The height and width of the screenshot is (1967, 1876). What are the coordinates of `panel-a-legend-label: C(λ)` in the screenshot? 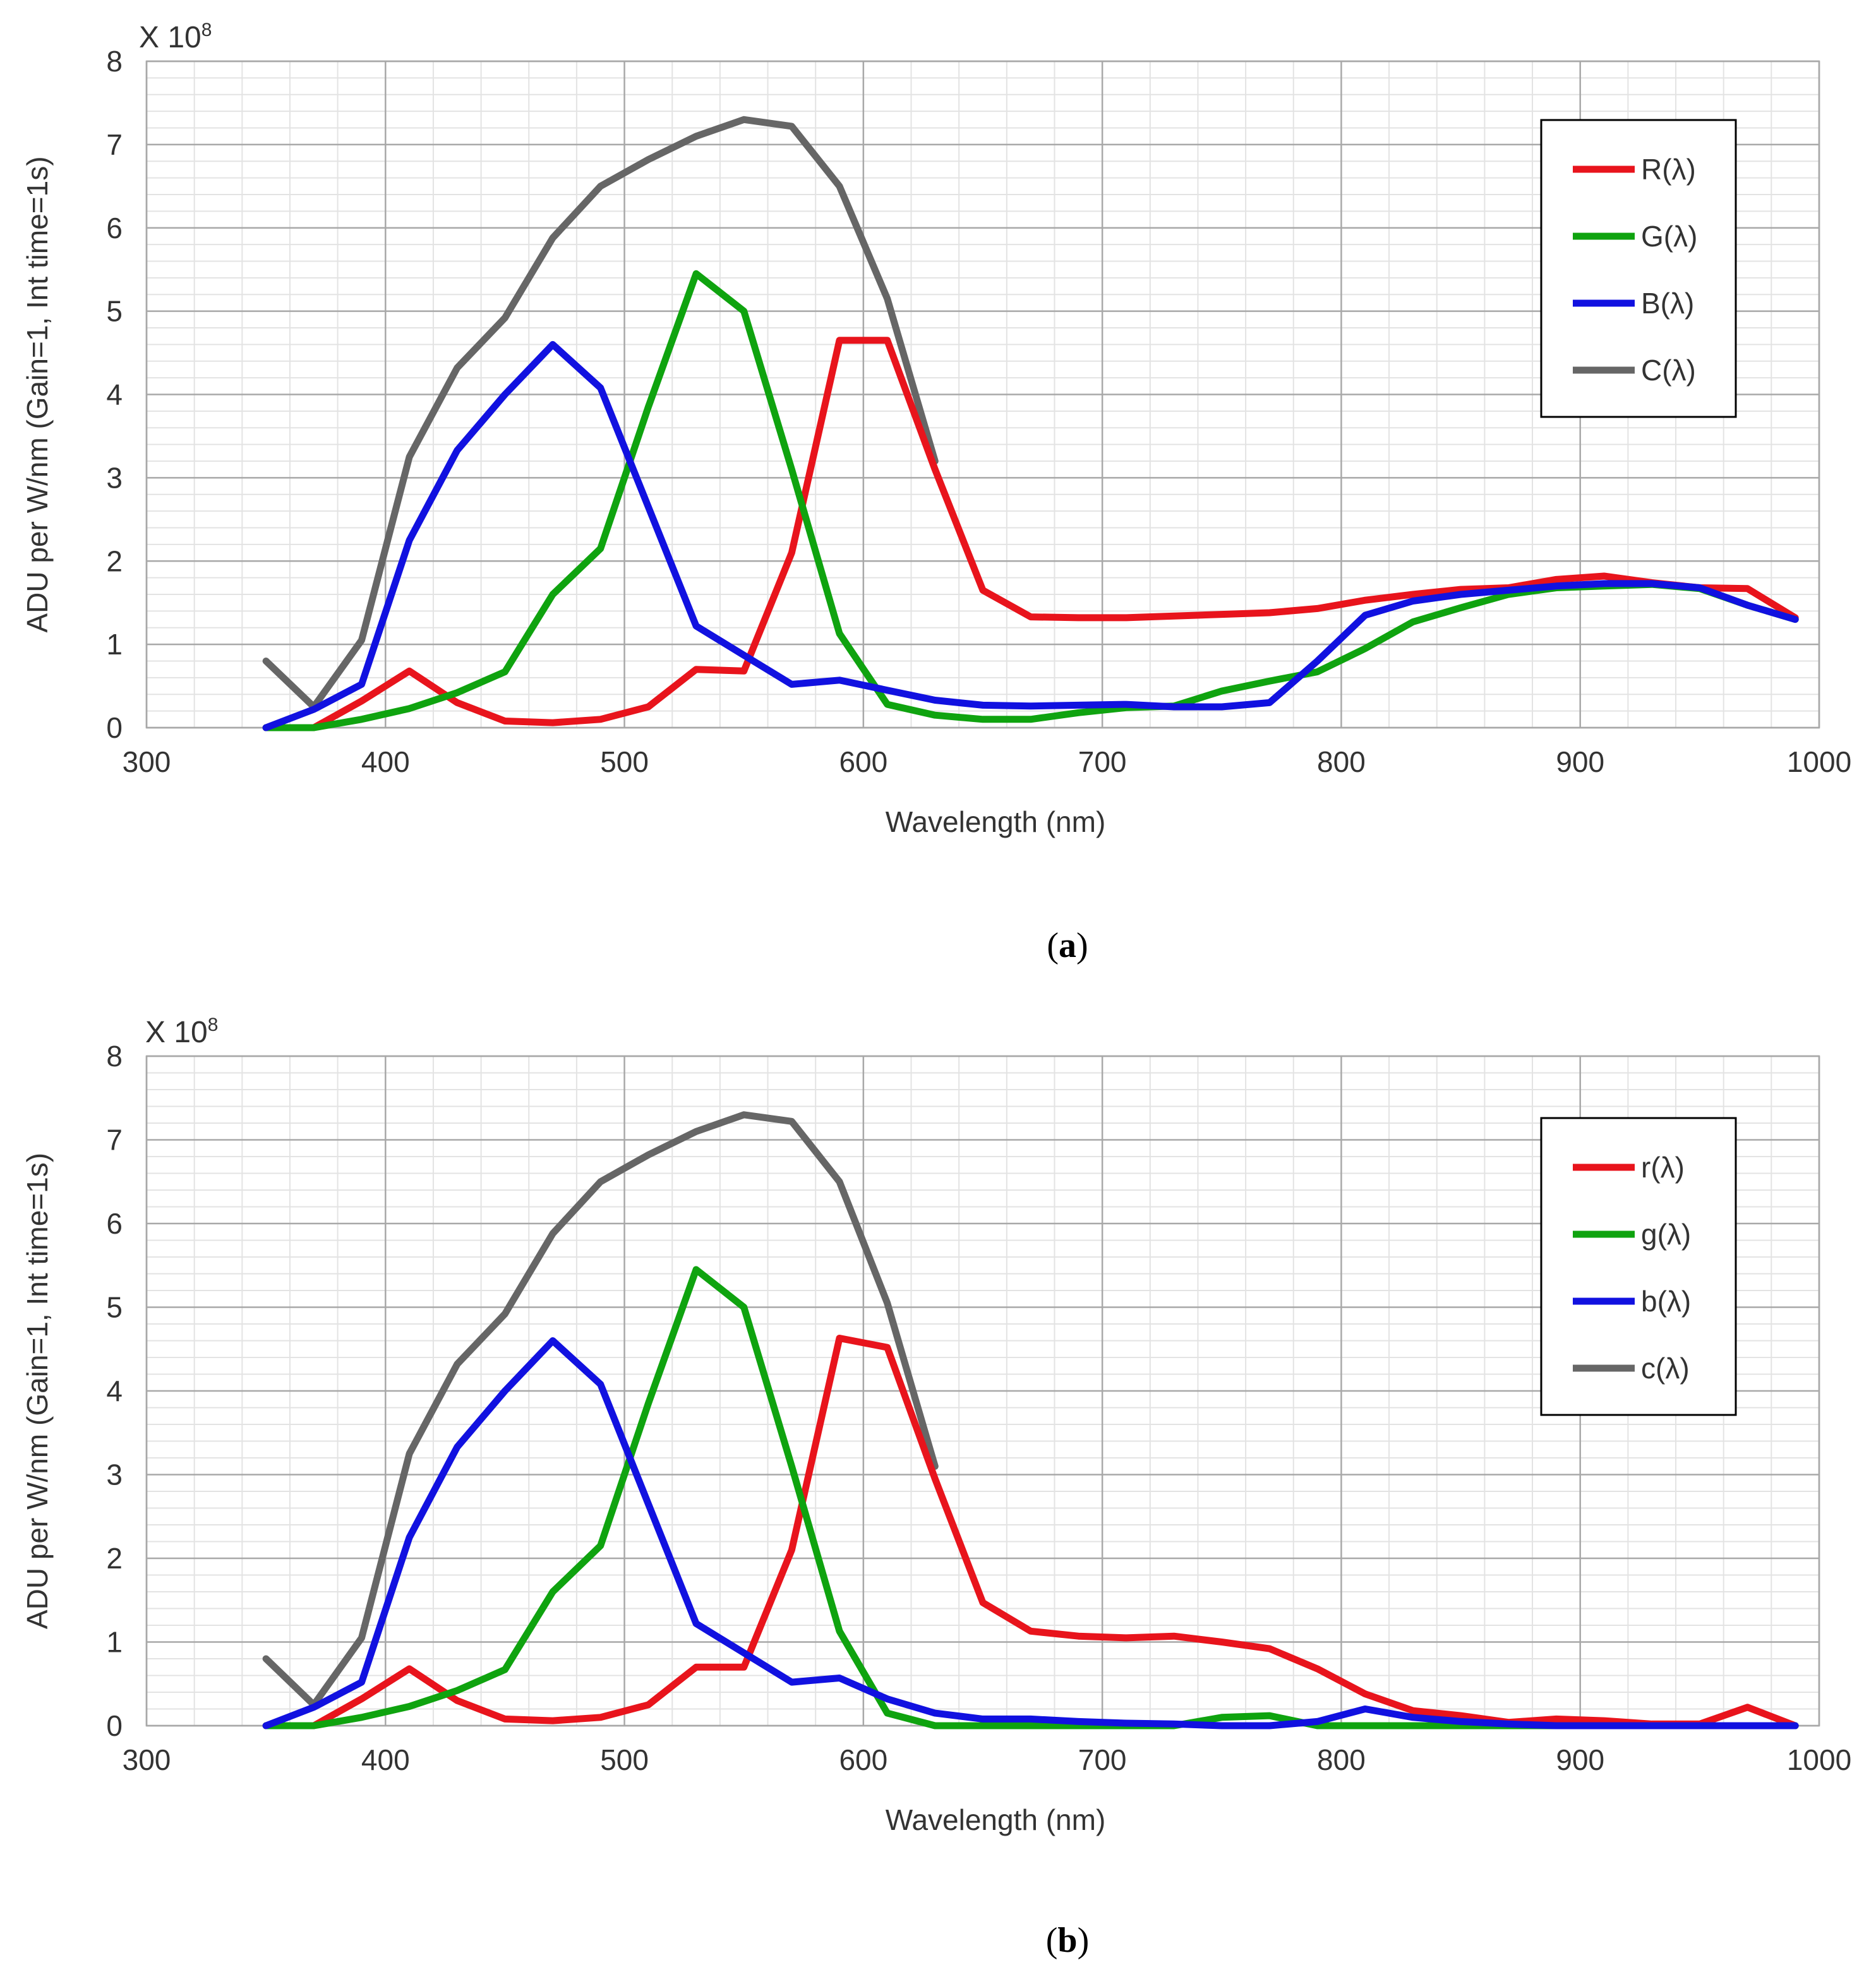 It's located at (1668, 370).